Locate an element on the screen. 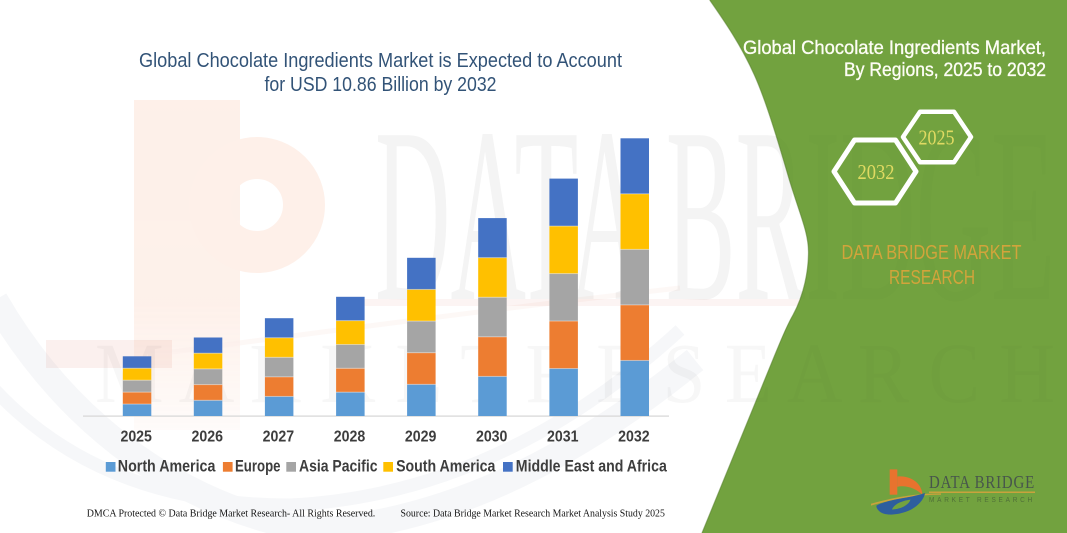 The image size is (1067, 533). svg-text: Asia Pacific is located at coordinates (338, 467).